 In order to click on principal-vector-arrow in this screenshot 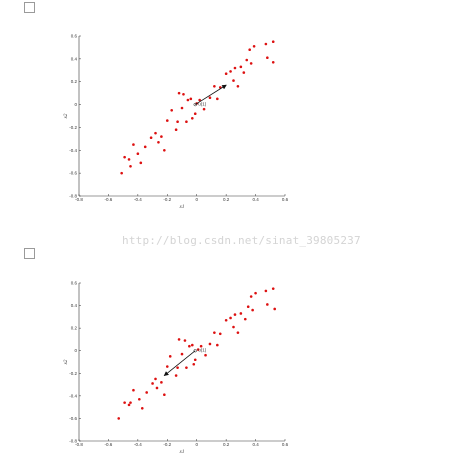, I will do `click(179, 363)`.